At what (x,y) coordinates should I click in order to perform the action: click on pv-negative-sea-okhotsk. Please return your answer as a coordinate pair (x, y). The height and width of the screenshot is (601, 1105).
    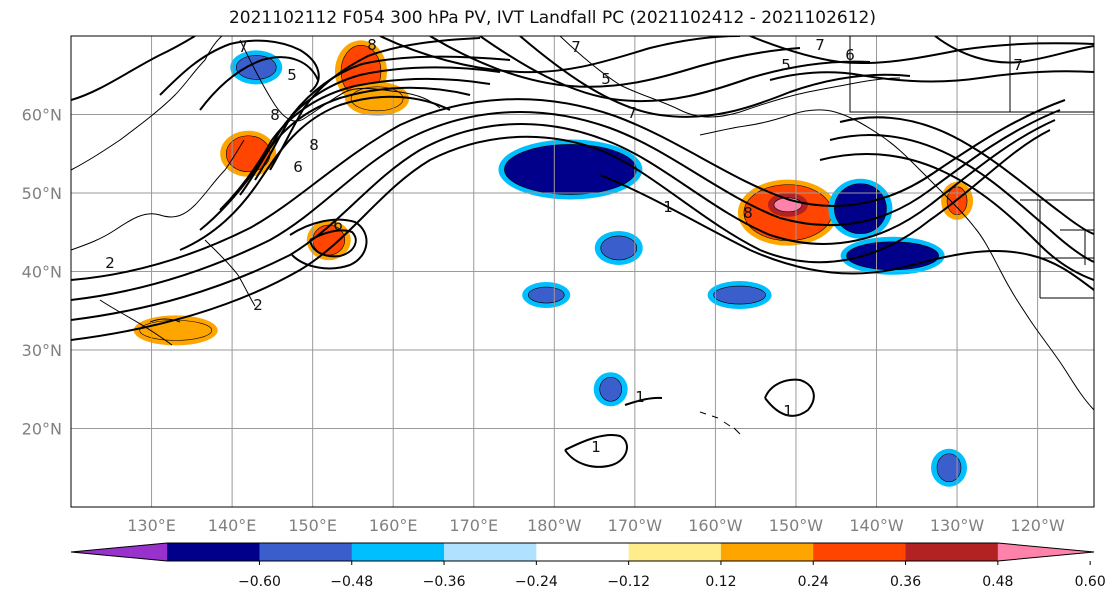
    Looking at the image, I should click on (256, 67).